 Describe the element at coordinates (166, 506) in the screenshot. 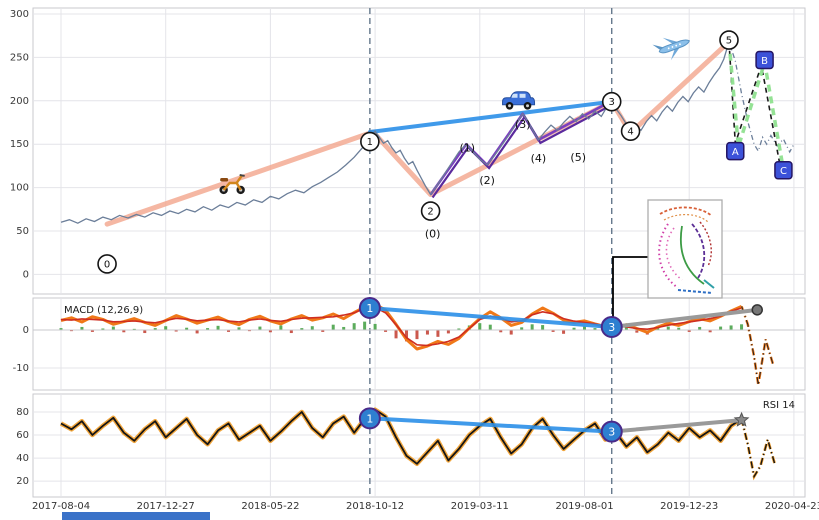

I see `x-tick-label: 2017-12-27` at that location.